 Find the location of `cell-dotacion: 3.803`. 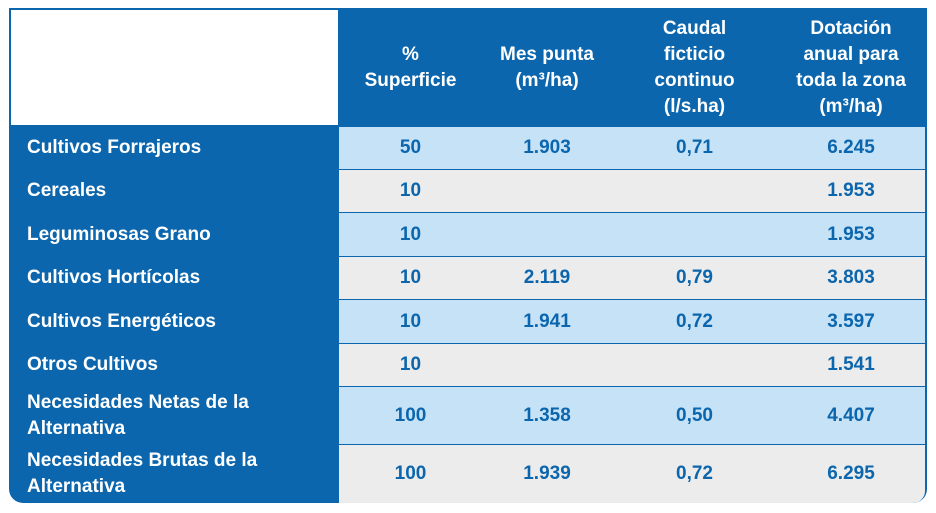

cell-dotacion: 3.803 is located at coordinates (851, 277).